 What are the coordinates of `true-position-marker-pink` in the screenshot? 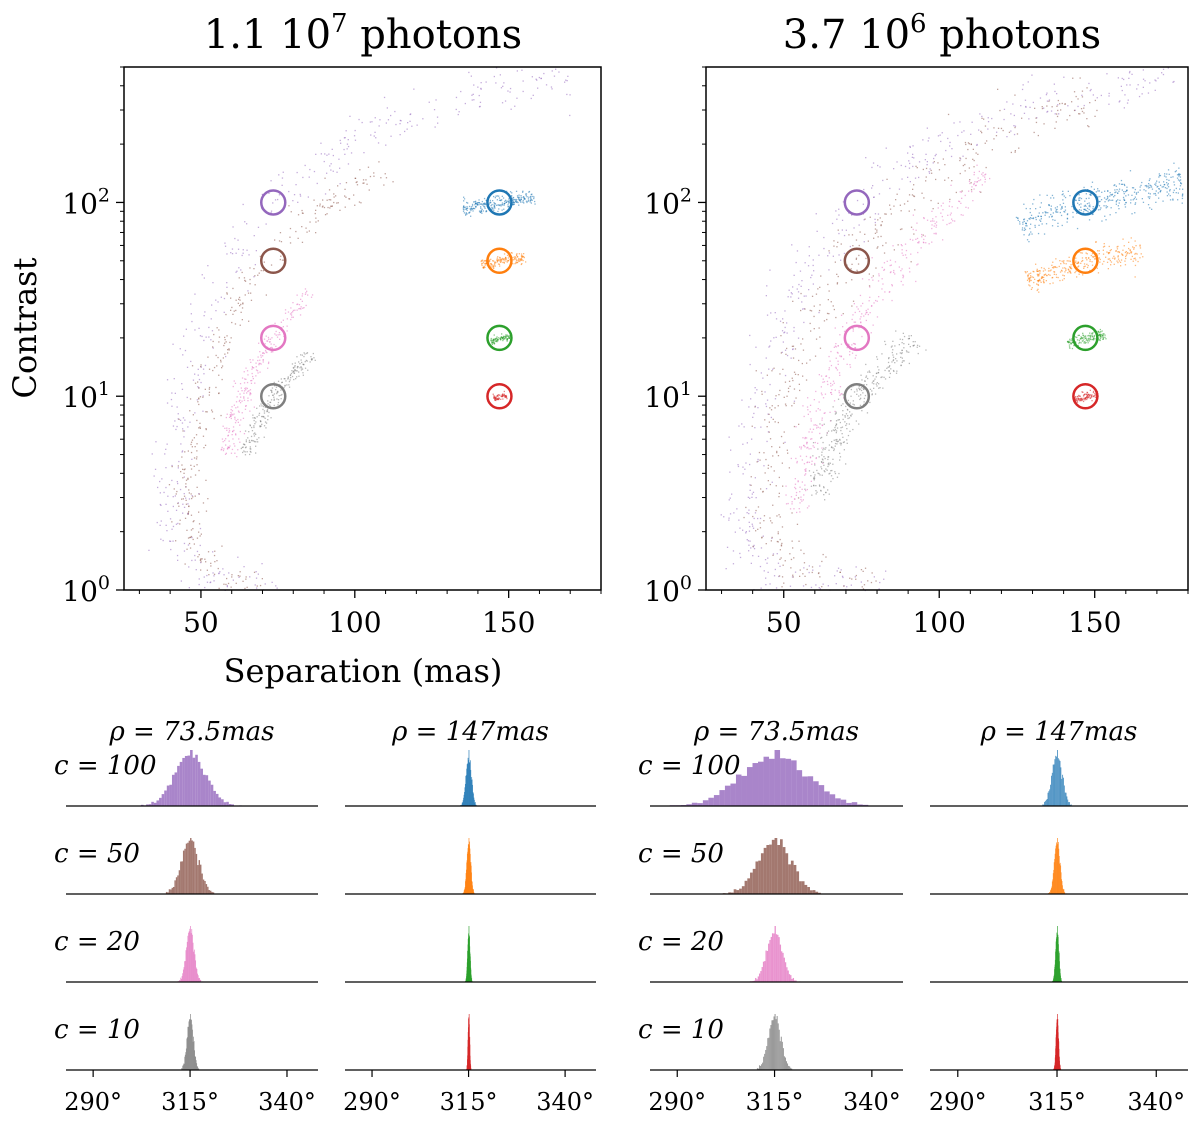 It's located at (857, 338).